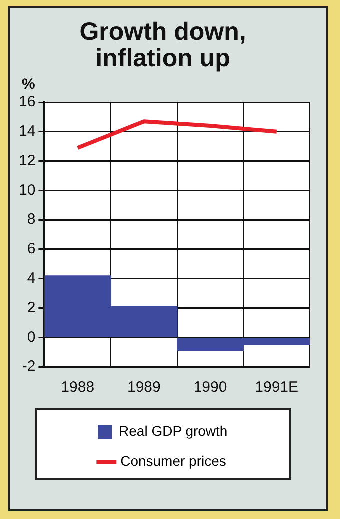 The image size is (340, 519). What do you see at coordinates (31, 219) in the screenshot?
I see `y-tick-label: 8` at bounding box center [31, 219].